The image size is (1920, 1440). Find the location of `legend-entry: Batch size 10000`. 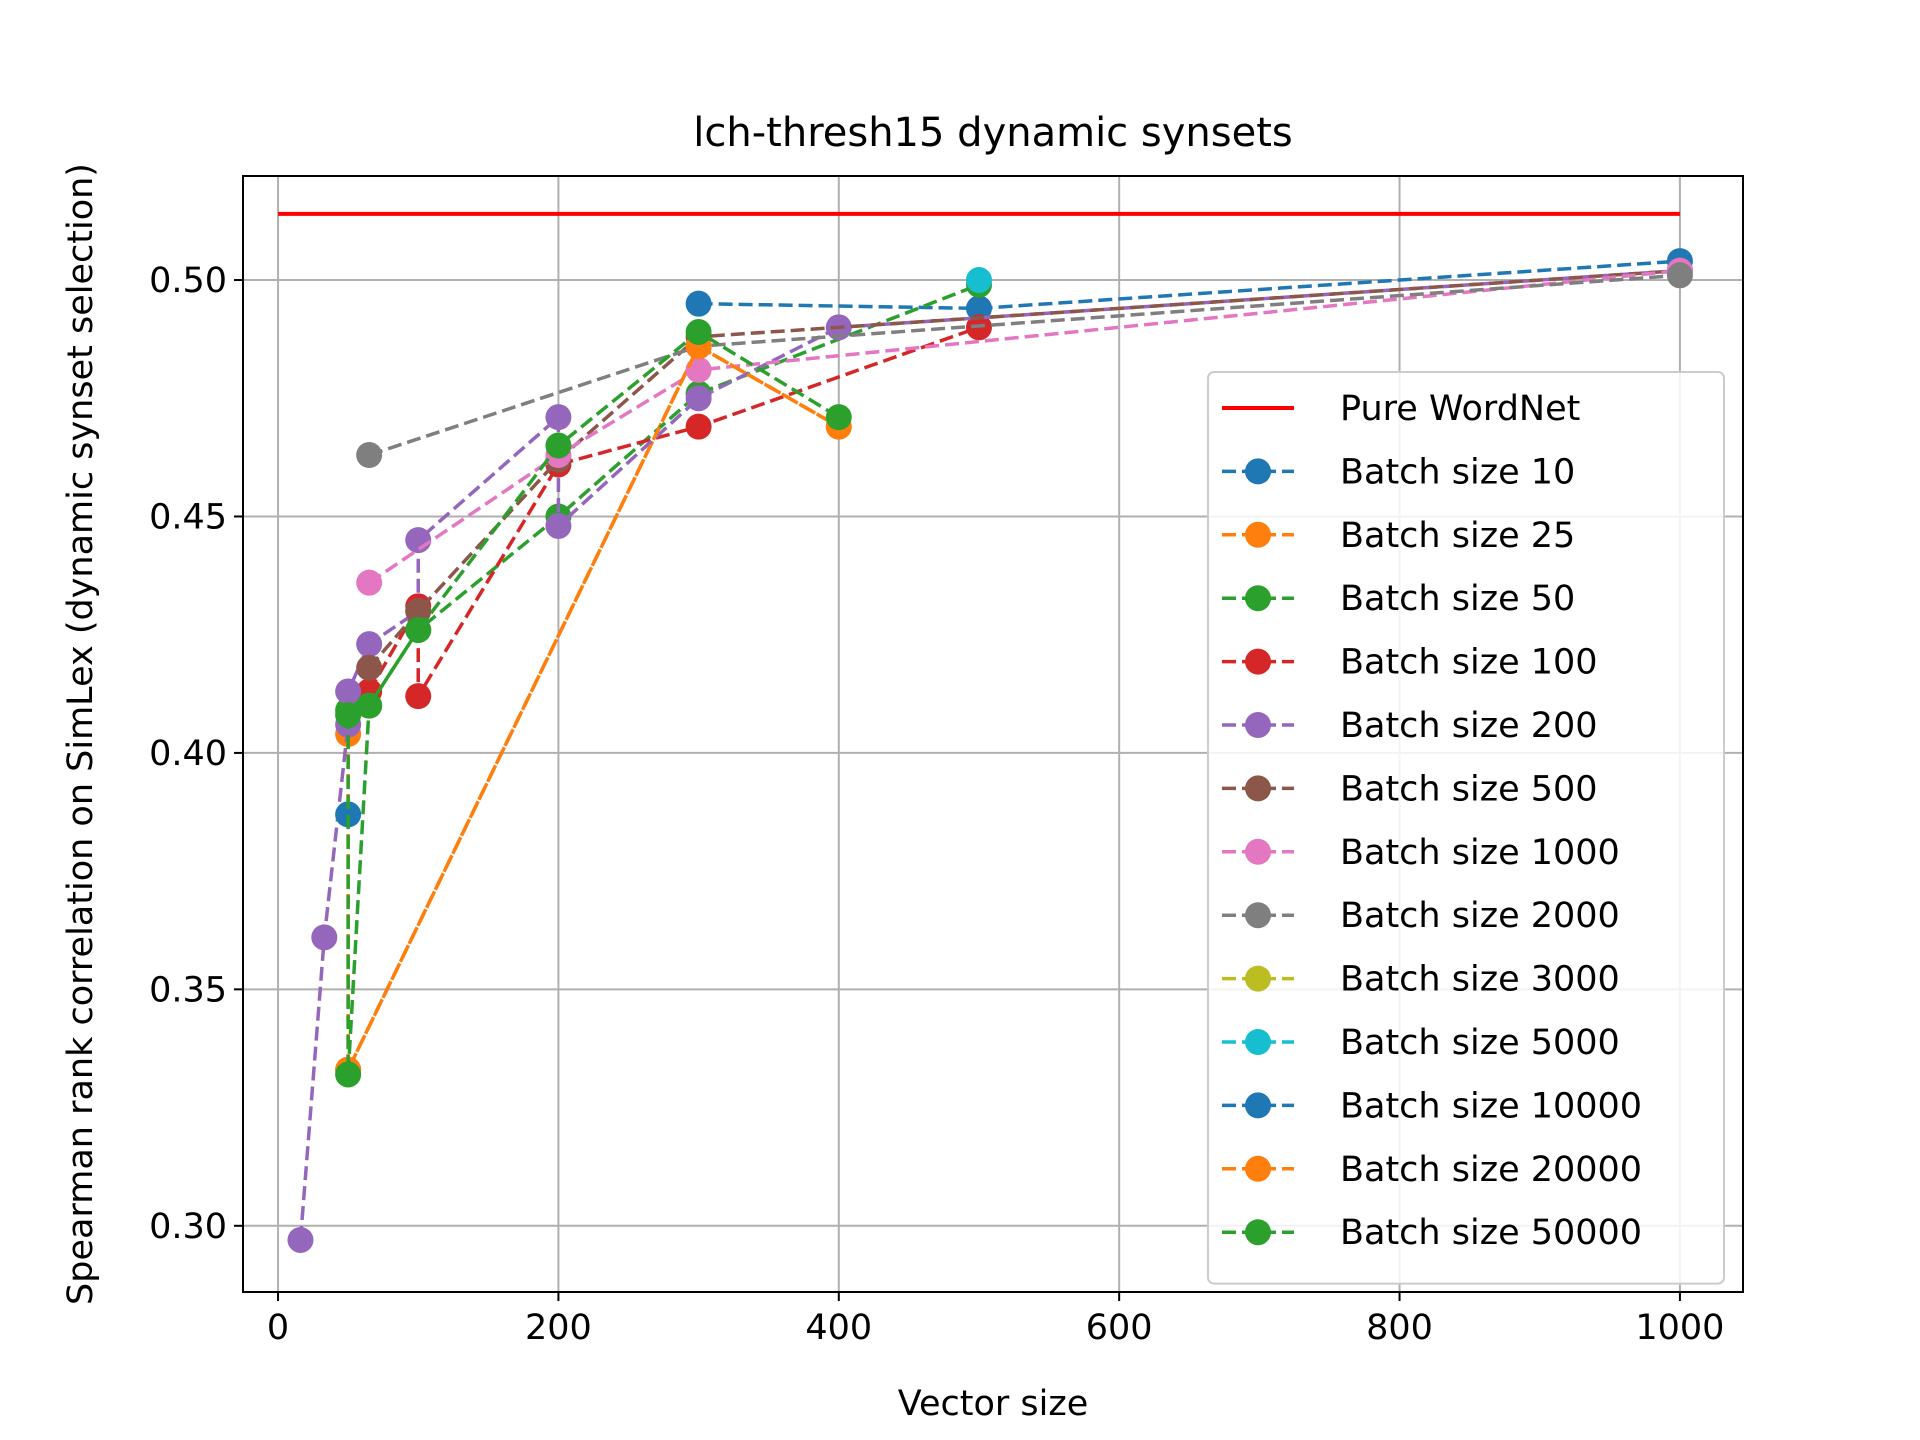

legend-entry: Batch size 10000 is located at coordinates (1432, 1106).